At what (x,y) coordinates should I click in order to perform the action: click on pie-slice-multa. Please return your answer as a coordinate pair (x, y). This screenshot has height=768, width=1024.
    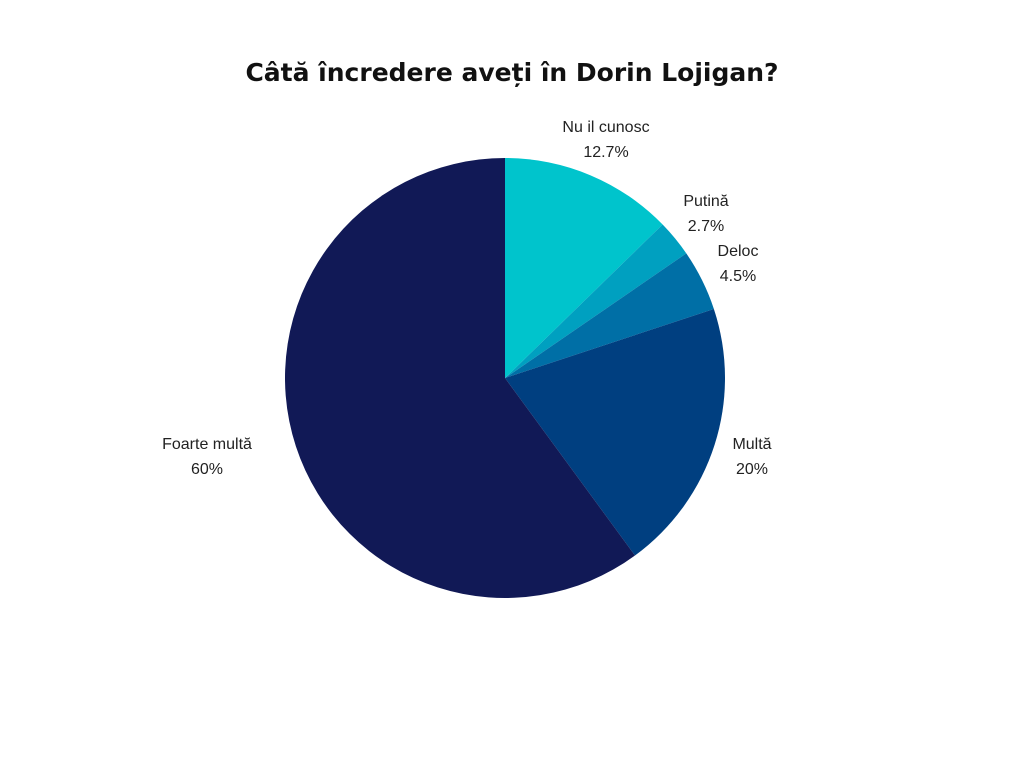
    Looking at the image, I should click on (615, 432).